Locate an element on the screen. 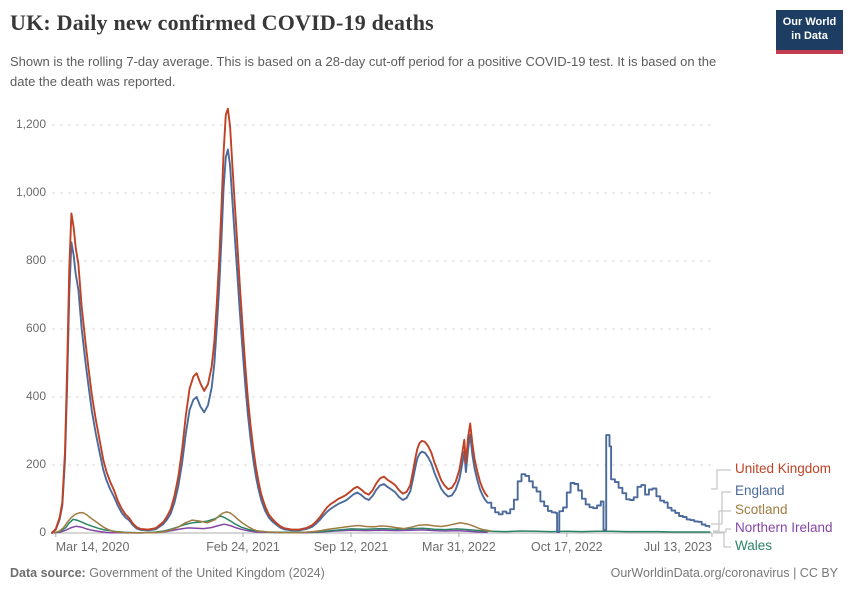  legend-item-wales: Wales is located at coordinates (754, 545).